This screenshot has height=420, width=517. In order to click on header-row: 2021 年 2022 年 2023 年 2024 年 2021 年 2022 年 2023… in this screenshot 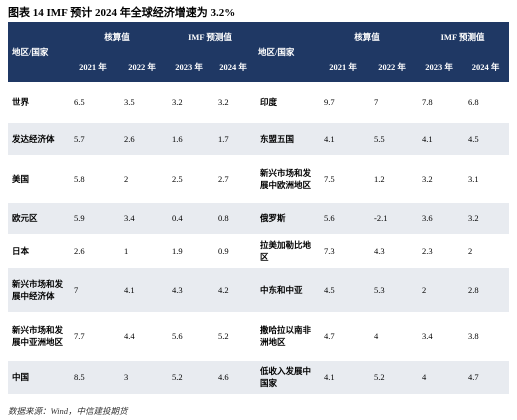, I will do `click(259, 67)`.